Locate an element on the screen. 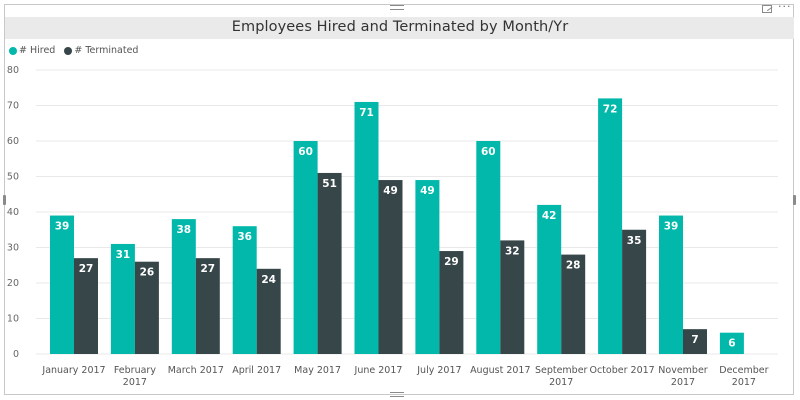 Image resolution: width=800 pixels, height=400 pixels. legend: # Hired # Terminated is located at coordinates (76, 51).